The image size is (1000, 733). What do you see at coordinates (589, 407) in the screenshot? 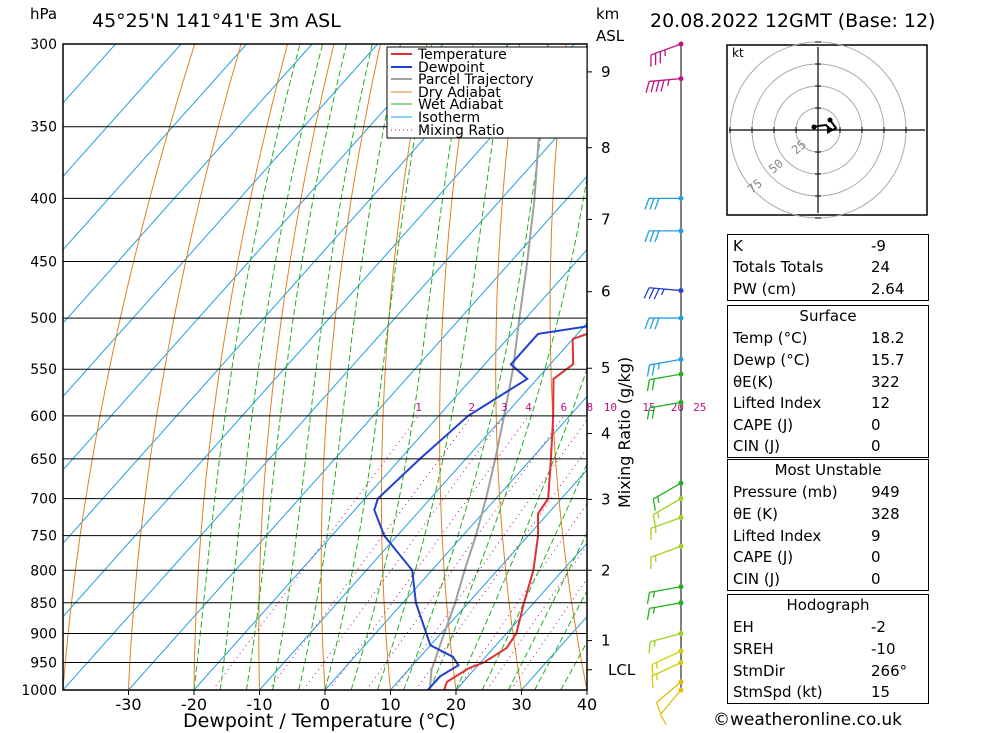
I see `mixing-ratio-label: 8` at bounding box center [589, 407].